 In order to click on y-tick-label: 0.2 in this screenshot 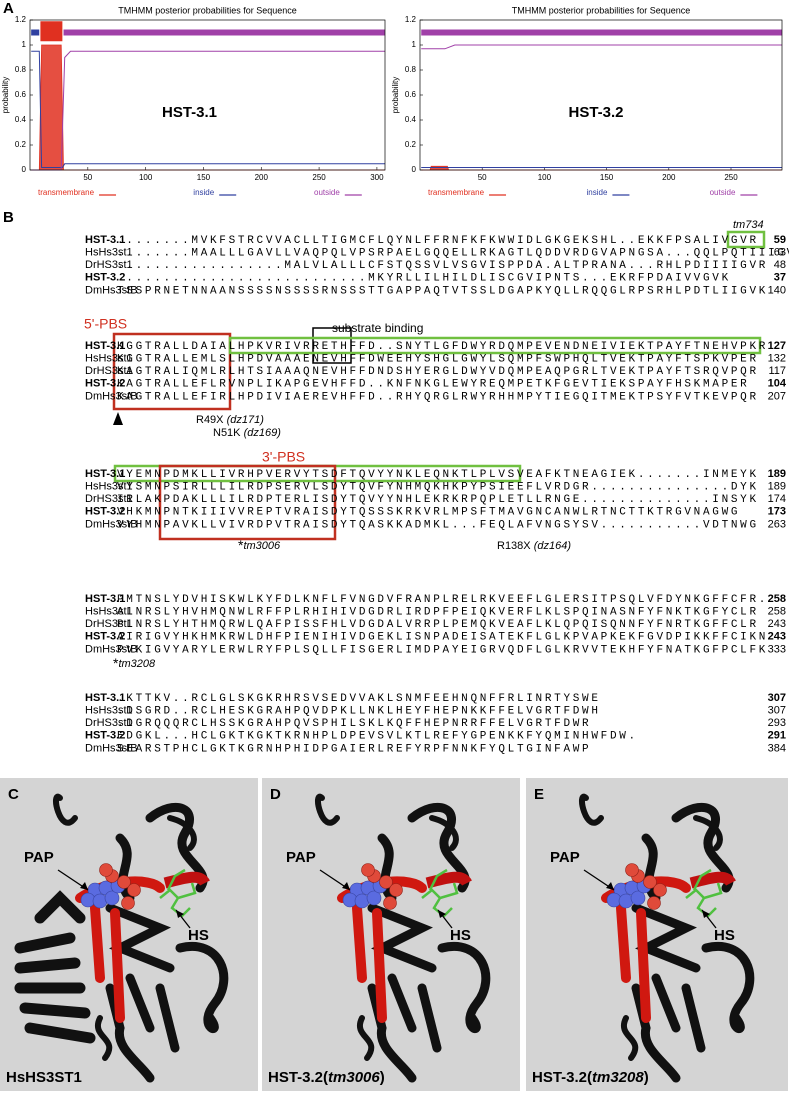, I will do `click(21, 144)`.